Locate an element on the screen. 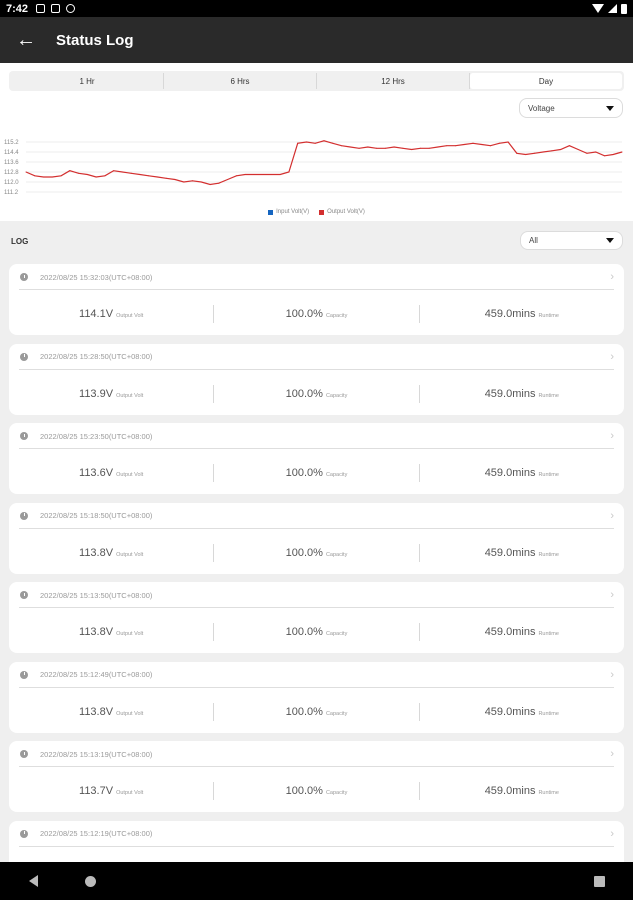  wifi-icon is located at coordinates (598, 8).